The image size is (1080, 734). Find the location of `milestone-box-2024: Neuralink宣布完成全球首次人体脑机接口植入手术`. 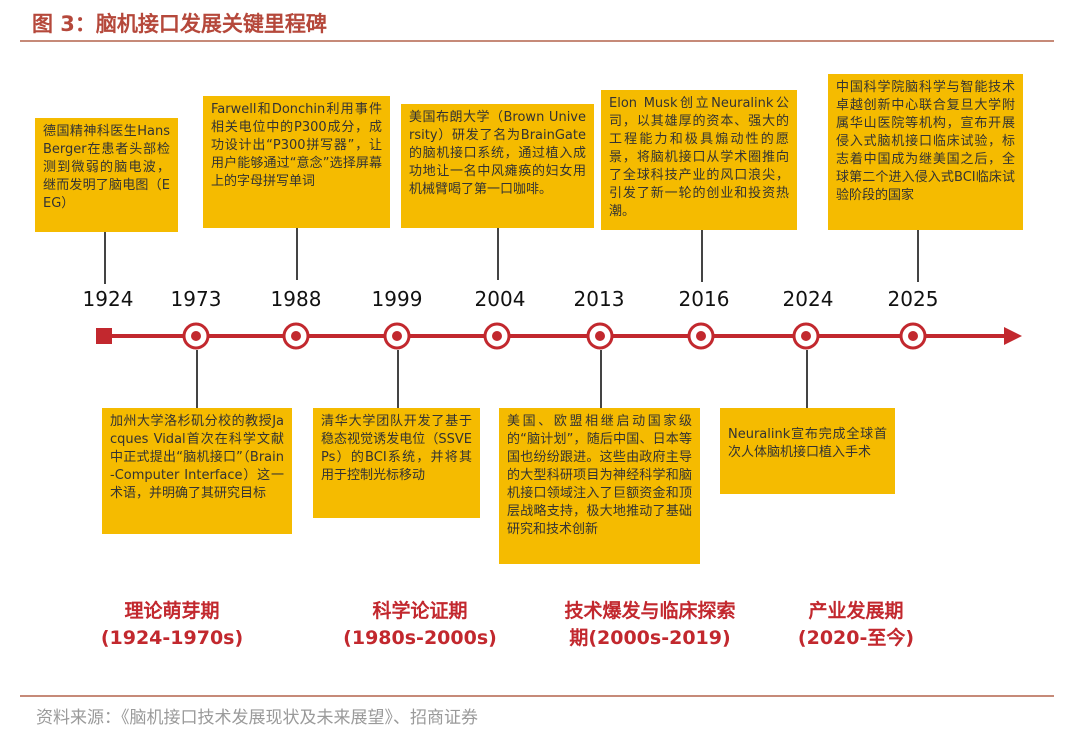

milestone-box-2024: Neuralink宣布完成全球首次人体脑机接口植入手术 is located at coordinates (807, 451).